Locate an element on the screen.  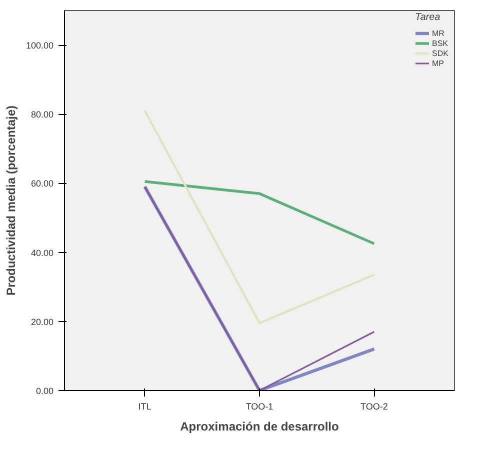
x-axis-title: Aproximación de desarrollo is located at coordinates (259, 427).